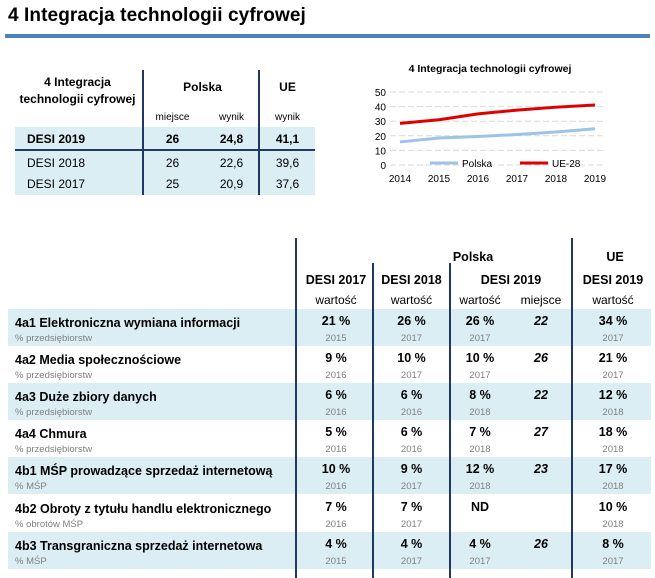  What do you see at coordinates (327, 36) in the screenshot?
I see `title-divider` at bounding box center [327, 36].